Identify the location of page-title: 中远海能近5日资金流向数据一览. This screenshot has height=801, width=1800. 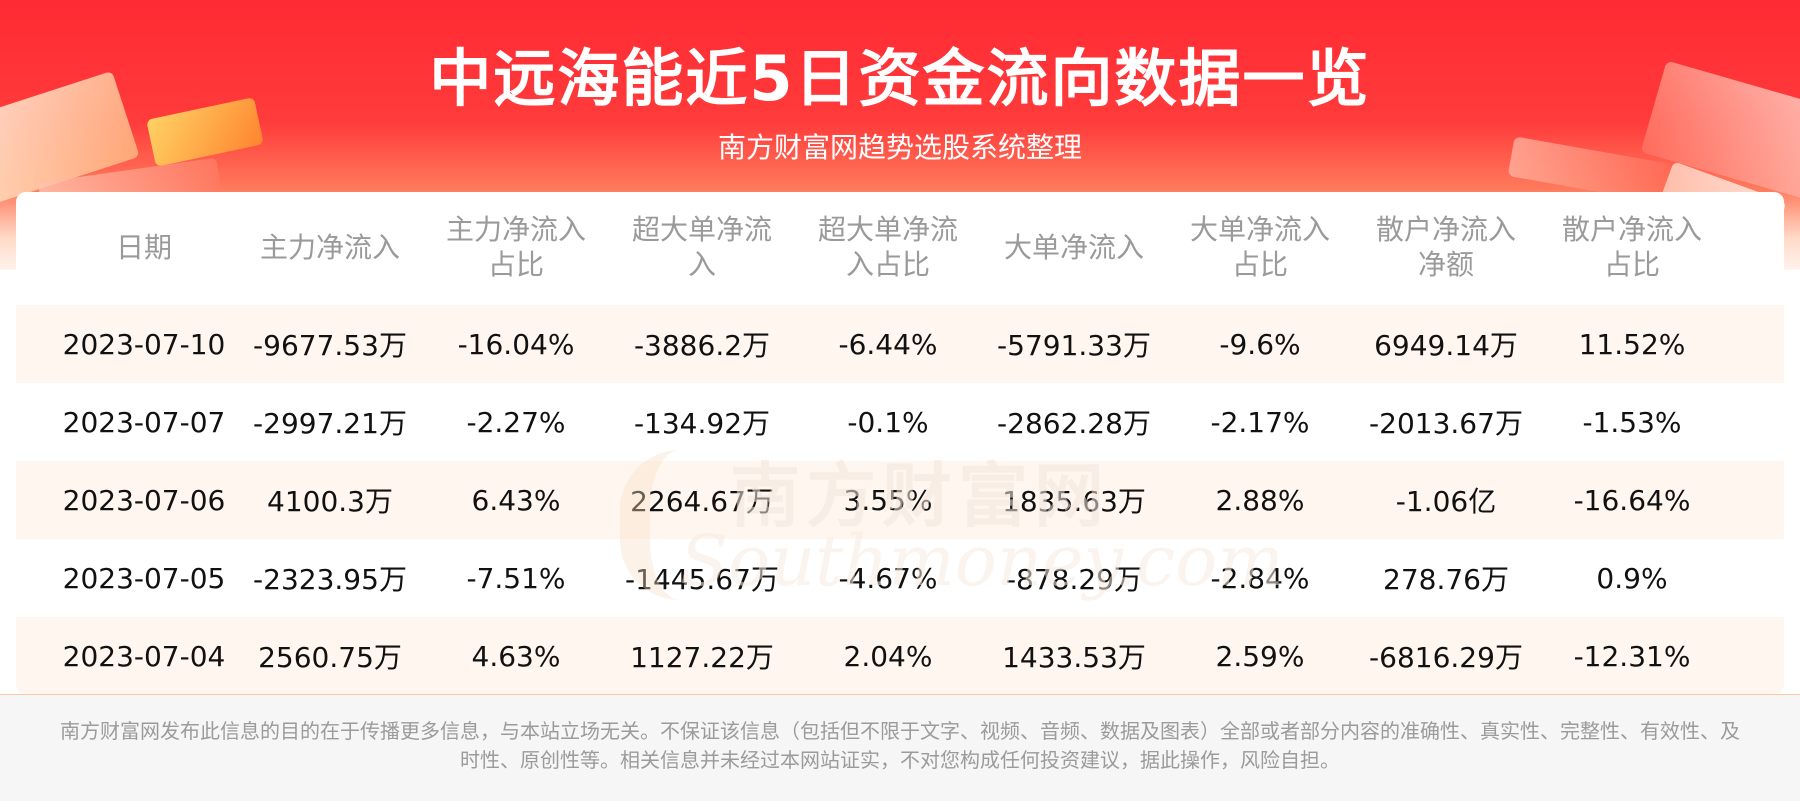
(900, 78).